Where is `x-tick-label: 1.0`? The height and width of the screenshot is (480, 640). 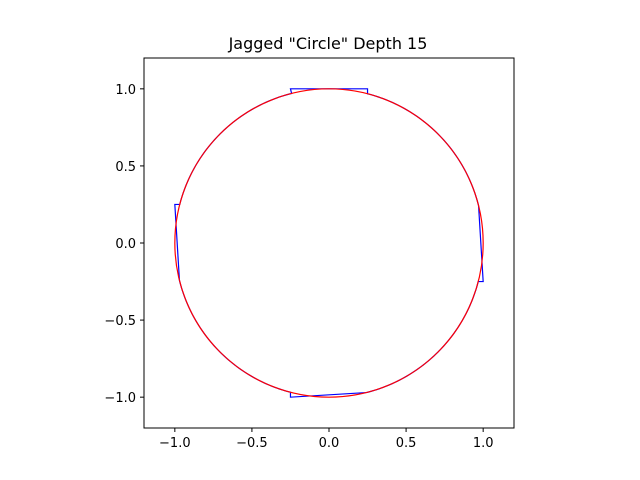
x-tick-label: 1.0 is located at coordinates (483, 443).